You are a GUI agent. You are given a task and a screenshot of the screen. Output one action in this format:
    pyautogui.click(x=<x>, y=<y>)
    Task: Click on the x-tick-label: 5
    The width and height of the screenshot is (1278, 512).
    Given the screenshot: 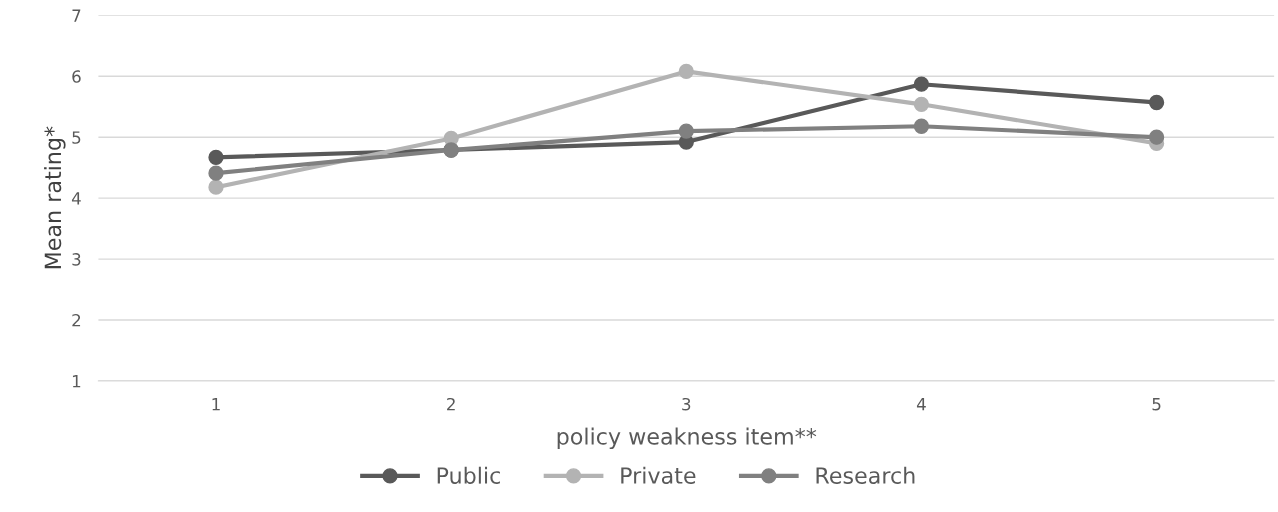 What is the action you would take?
    pyautogui.click(x=1156, y=404)
    